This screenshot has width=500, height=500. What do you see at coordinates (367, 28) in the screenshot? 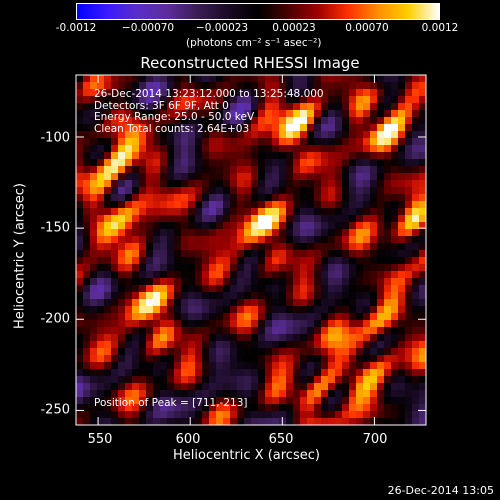
I see `colorbar-tick: 0.00070` at bounding box center [367, 28].